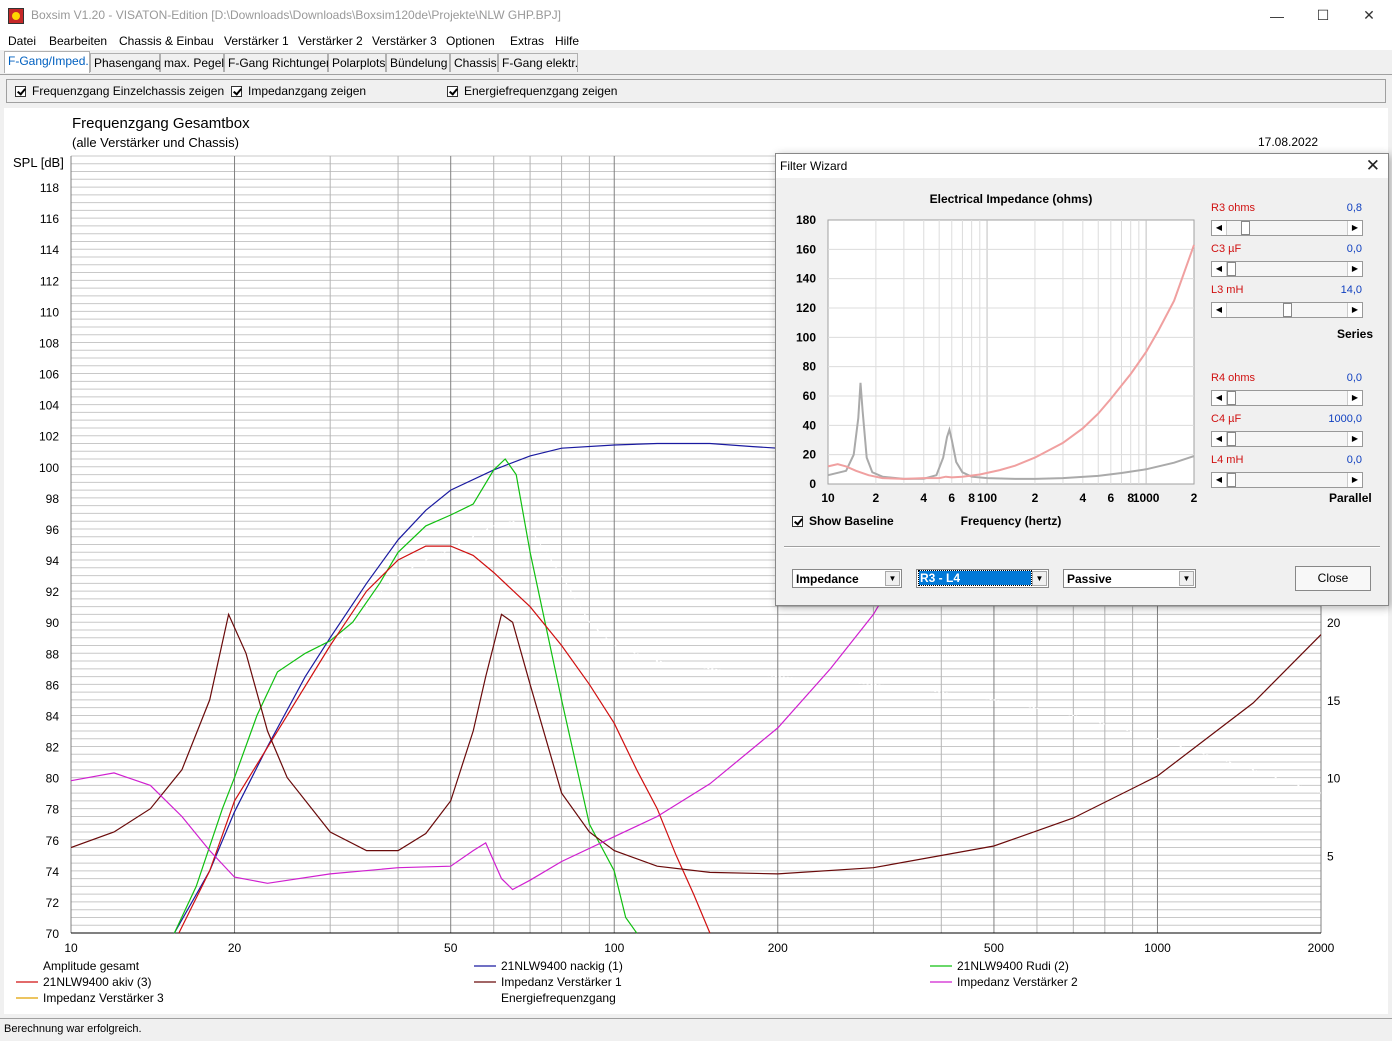  I want to click on checkbox-impedanzgang, so click(236, 91).